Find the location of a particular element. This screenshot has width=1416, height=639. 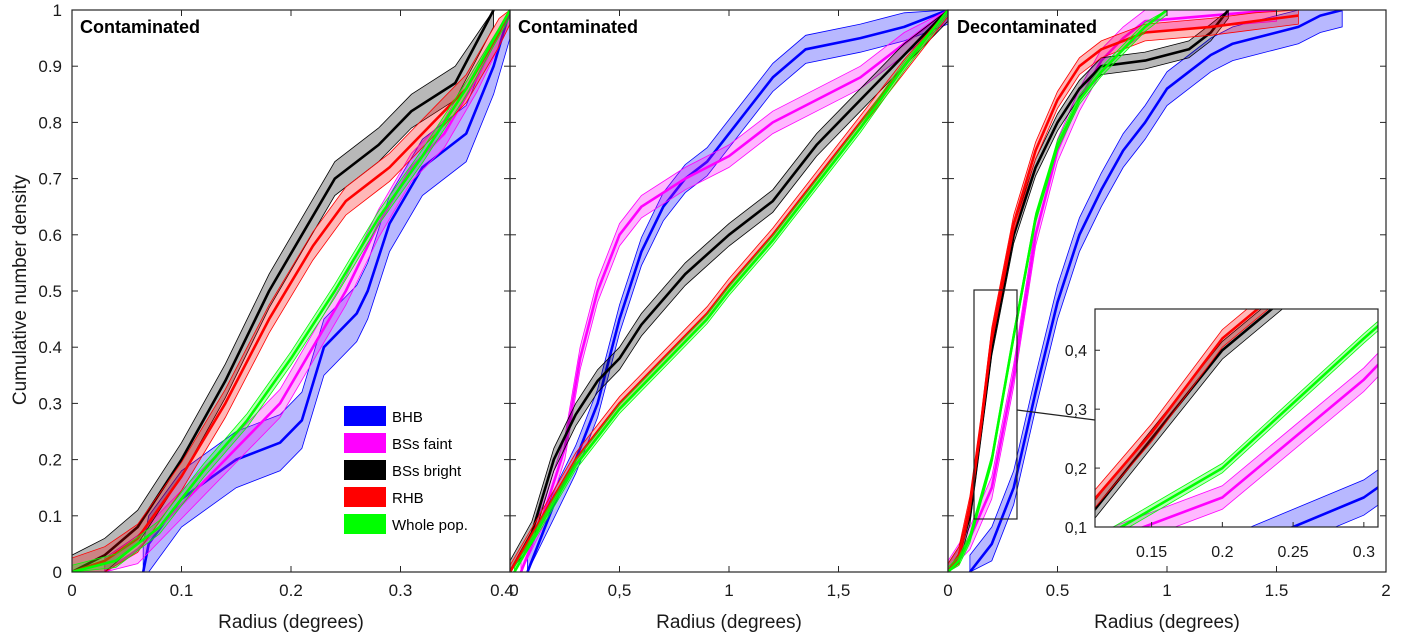

x-tick-label: 2 is located at coordinates (1385, 590).